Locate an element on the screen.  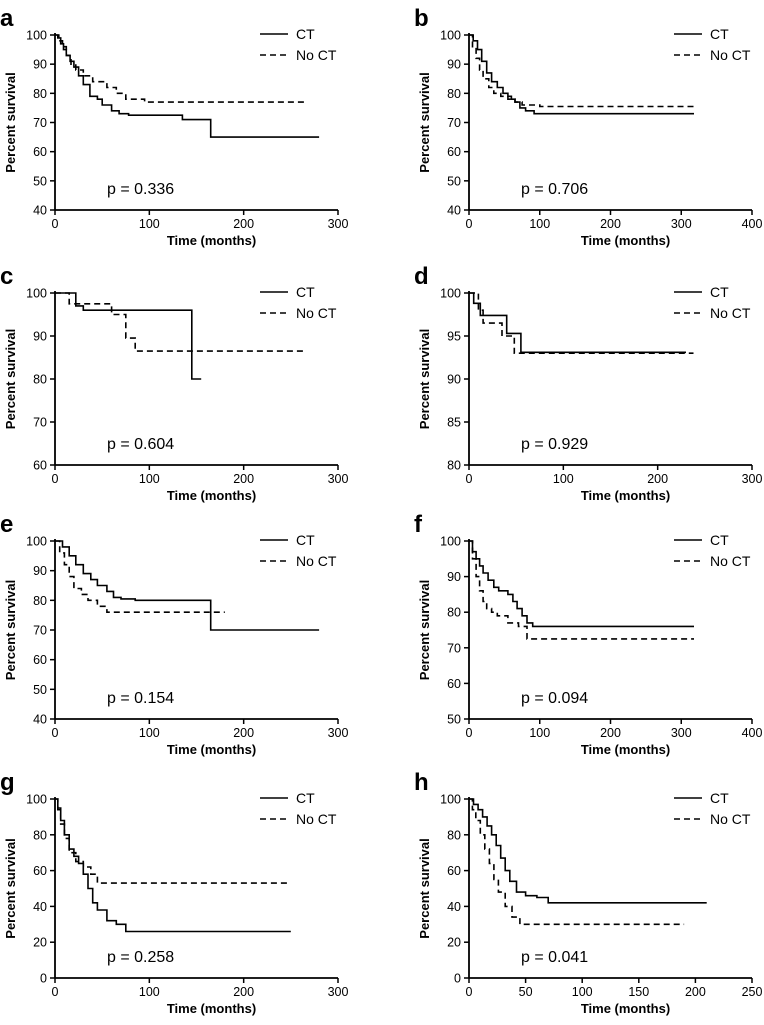
panel-g-x-tick-label: 300 is located at coordinates (338, 992).